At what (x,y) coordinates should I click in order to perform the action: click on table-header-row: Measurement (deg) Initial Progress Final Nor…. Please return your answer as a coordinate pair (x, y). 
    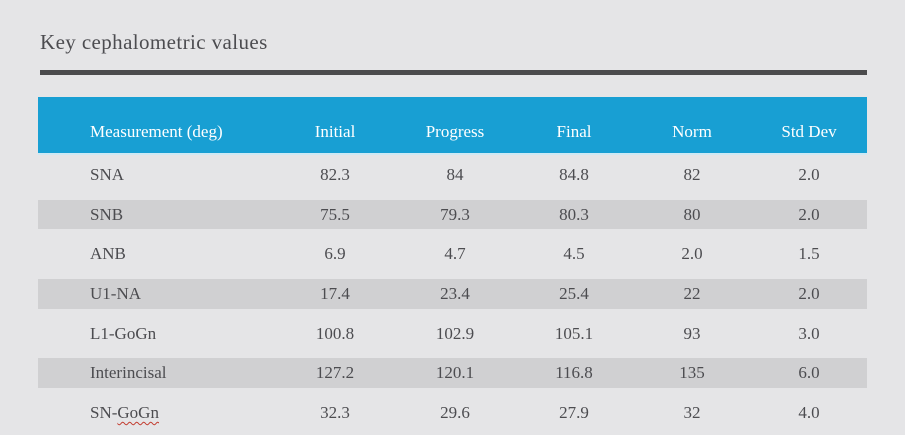
    Looking at the image, I should click on (452, 126).